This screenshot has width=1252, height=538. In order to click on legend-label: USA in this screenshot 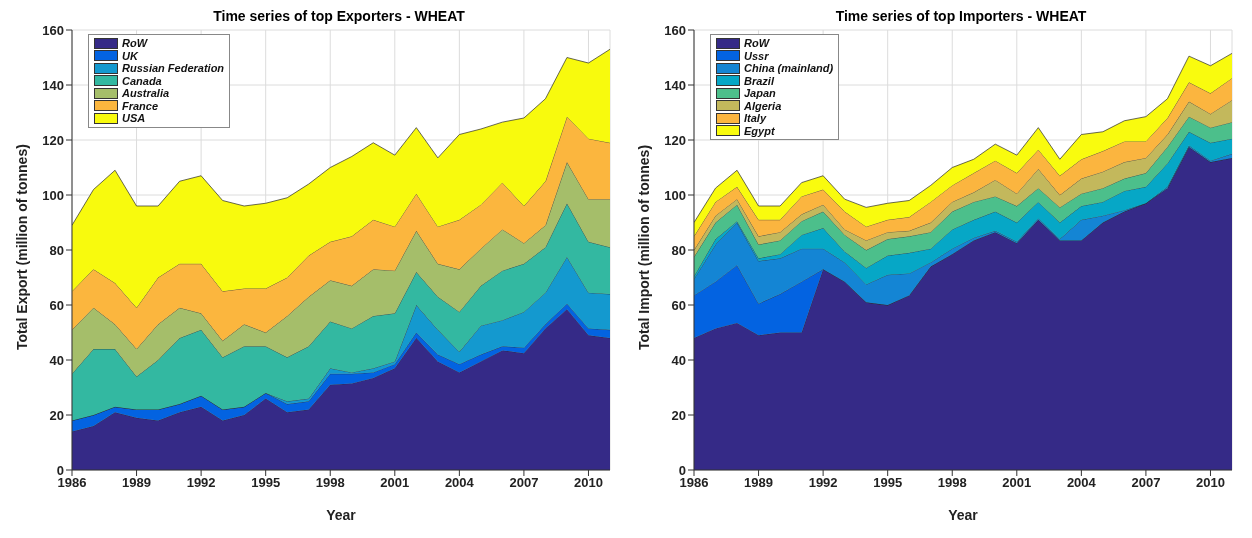, I will do `click(134, 118)`.